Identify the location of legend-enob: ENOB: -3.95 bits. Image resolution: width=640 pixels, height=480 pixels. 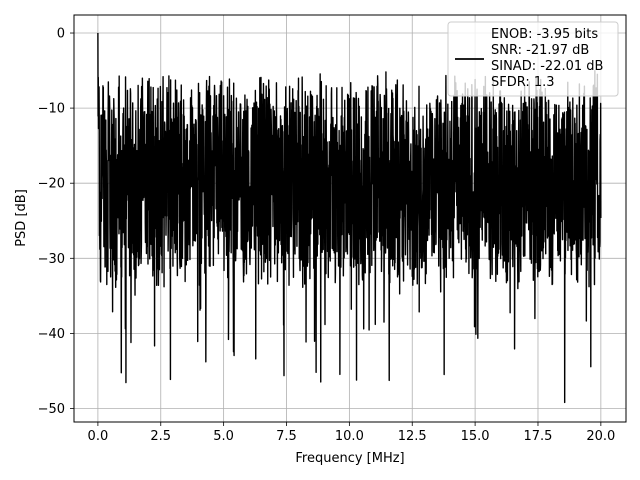
(544, 34).